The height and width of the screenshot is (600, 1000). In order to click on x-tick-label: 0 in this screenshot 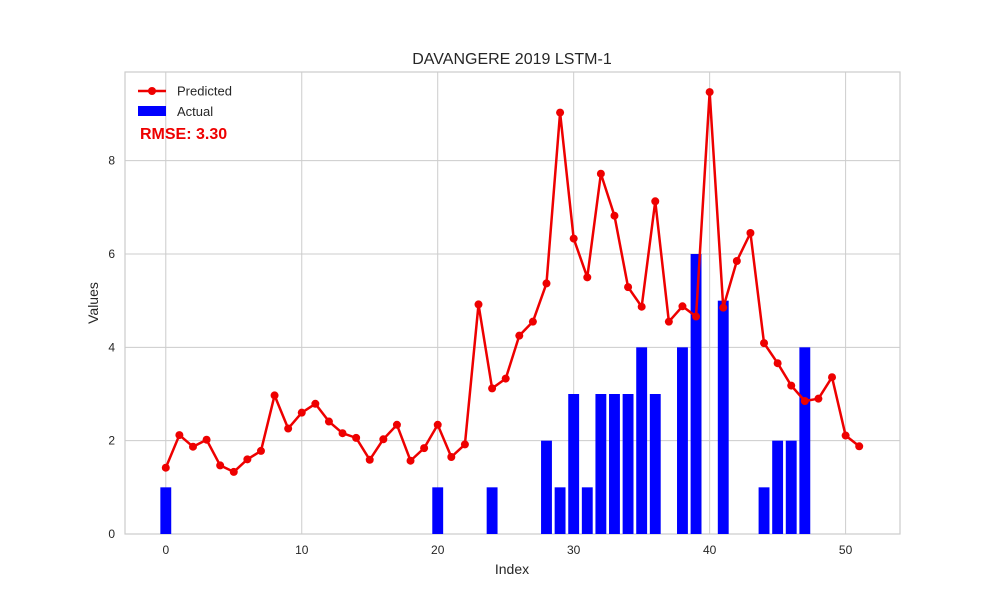, I will do `click(165, 550)`.